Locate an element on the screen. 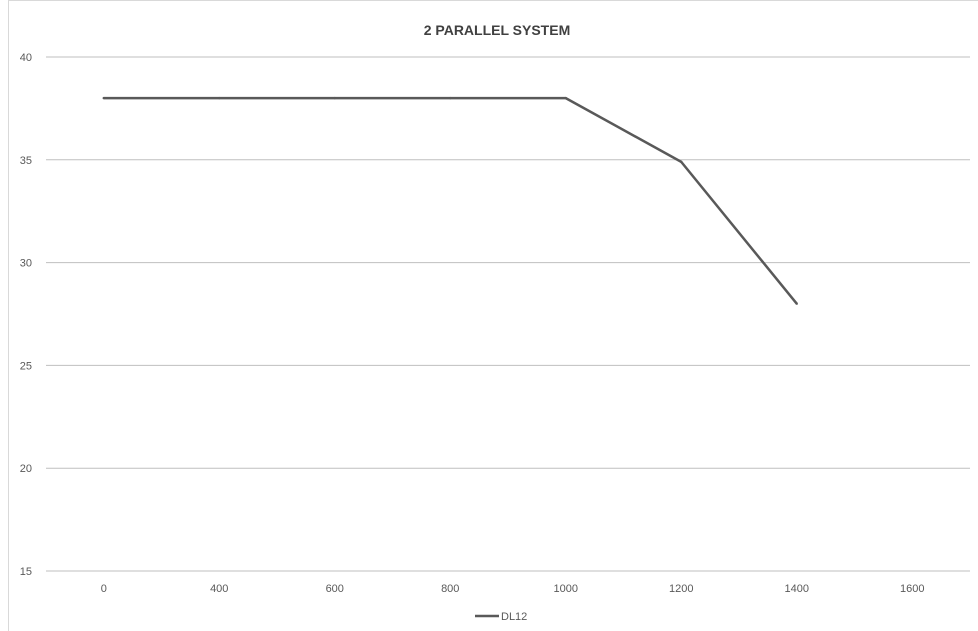 Image resolution: width=978 pixels, height=631 pixels. x-tick-label: 1000 is located at coordinates (566, 589).